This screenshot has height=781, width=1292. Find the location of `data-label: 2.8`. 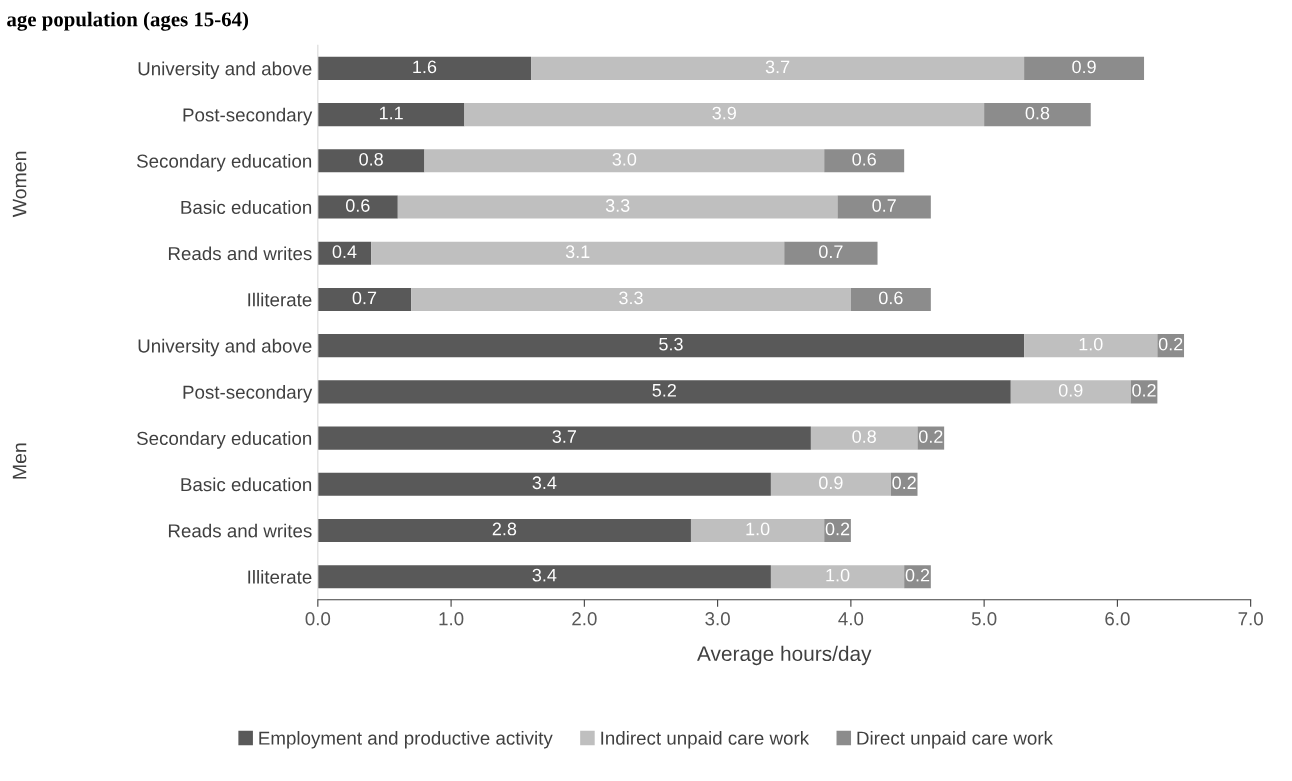

data-label: 2.8 is located at coordinates (504, 529).